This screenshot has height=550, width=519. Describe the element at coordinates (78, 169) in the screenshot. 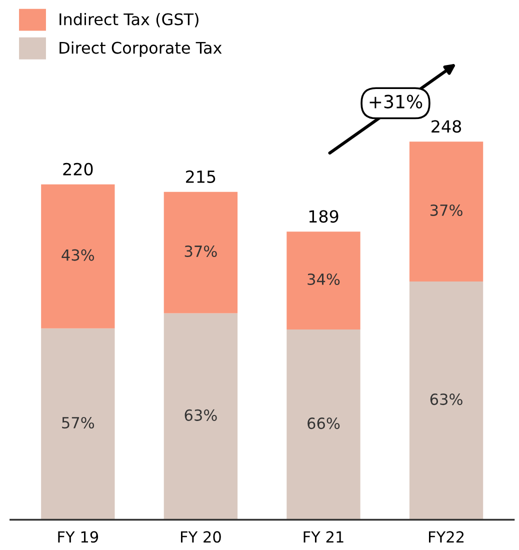

I see `annotation: 220` at that location.